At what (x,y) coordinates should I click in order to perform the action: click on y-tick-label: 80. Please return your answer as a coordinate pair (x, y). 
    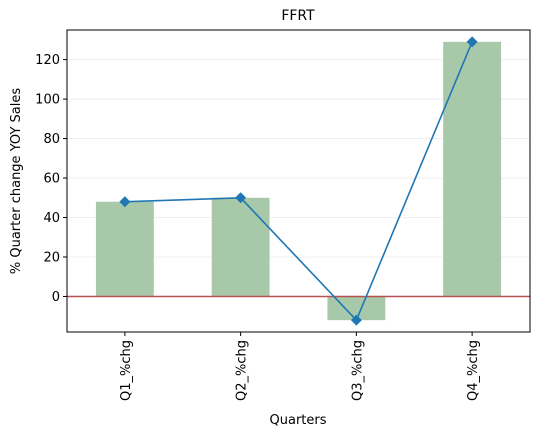
    Looking at the image, I should click on (51, 139).